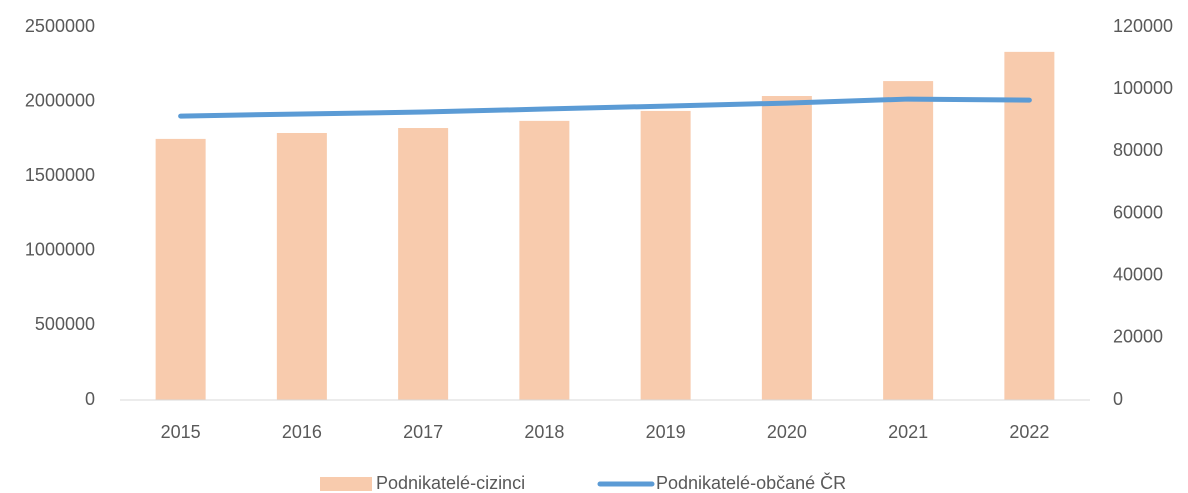 This screenshot has height=493, width=1188. Describe the element at coordinates (60, 26) in the screenshot. I see `y-tick-label: 2500000` at that location.